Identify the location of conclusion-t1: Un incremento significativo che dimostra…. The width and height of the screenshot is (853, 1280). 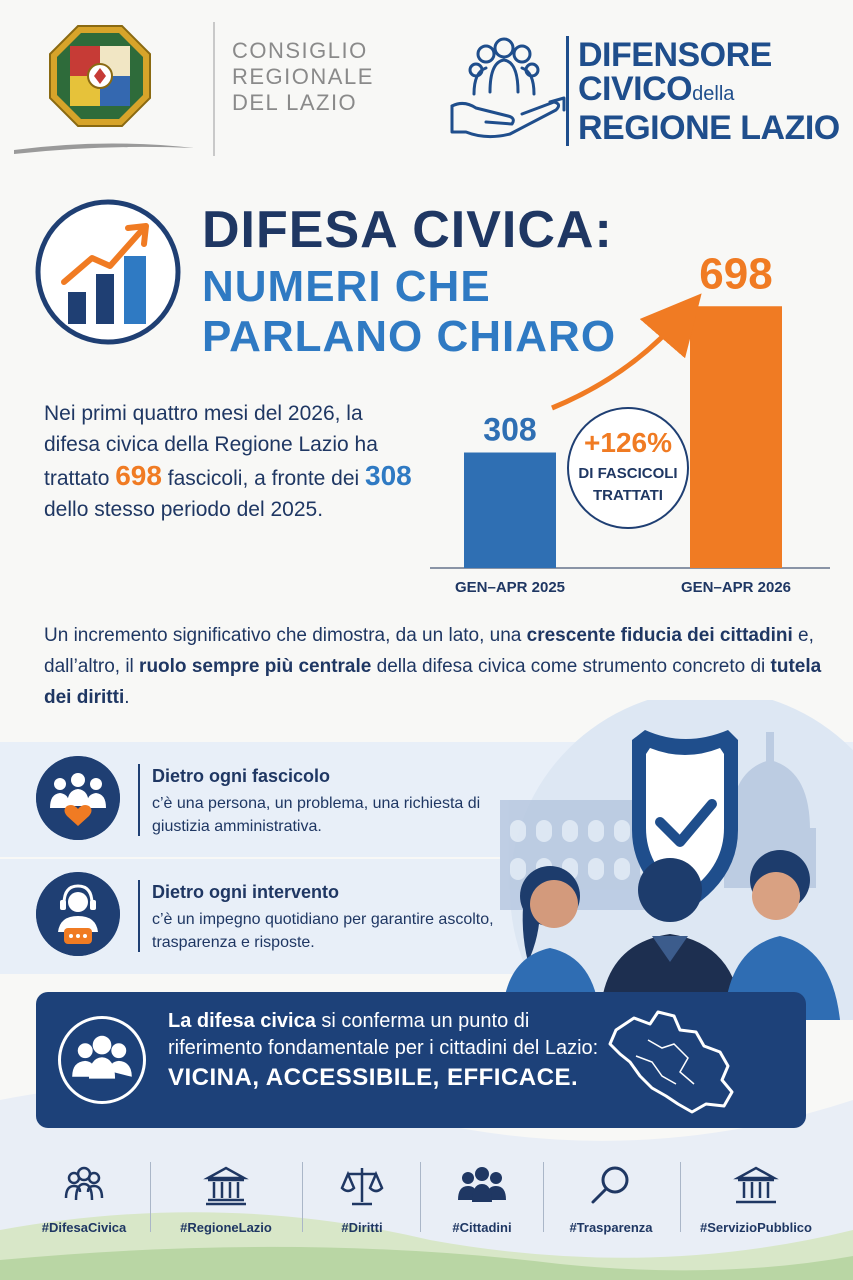
(285, 635).